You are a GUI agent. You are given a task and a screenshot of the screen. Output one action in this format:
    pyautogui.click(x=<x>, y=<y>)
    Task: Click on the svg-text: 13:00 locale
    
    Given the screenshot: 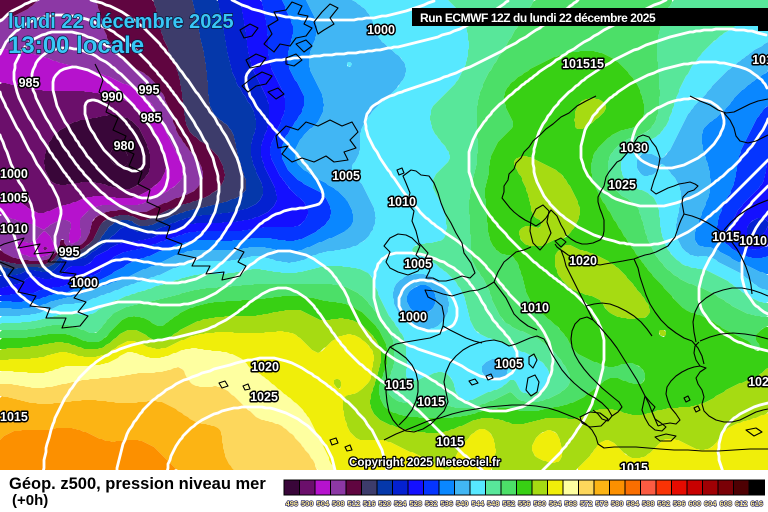 What is the action you would take?
    pyautogui.click(x=76, y=45)
    